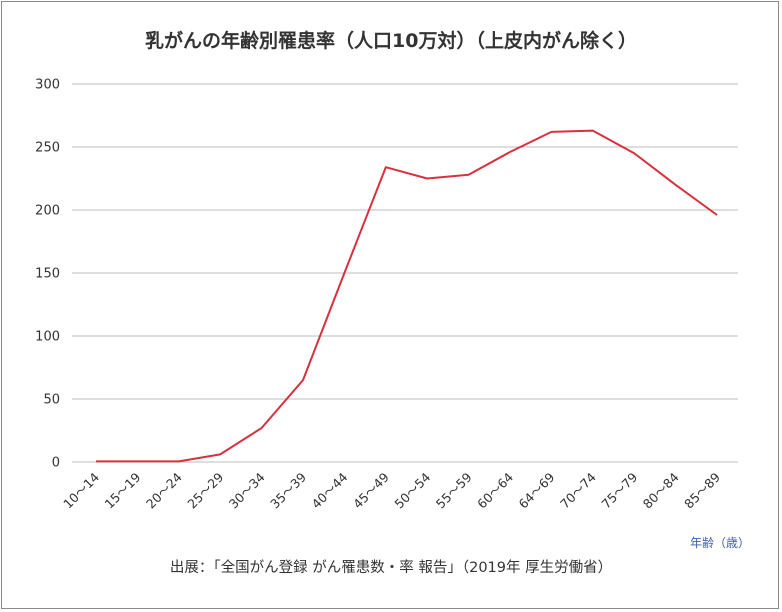 The image size is (782, 612). I want to click on x-tick-label: 75～79, so click(619, 490).